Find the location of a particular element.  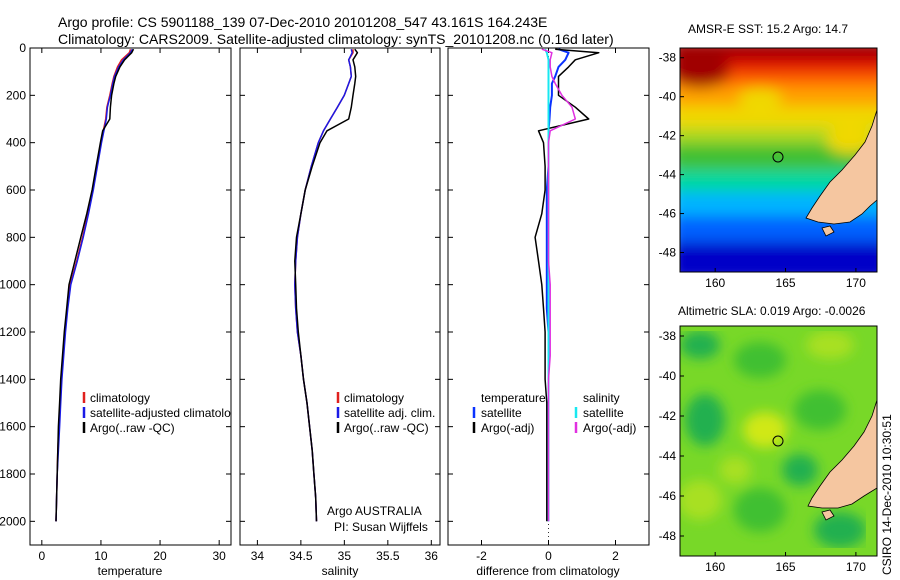

x-tick-label: 34.5 is located at coordinates (301, 556).